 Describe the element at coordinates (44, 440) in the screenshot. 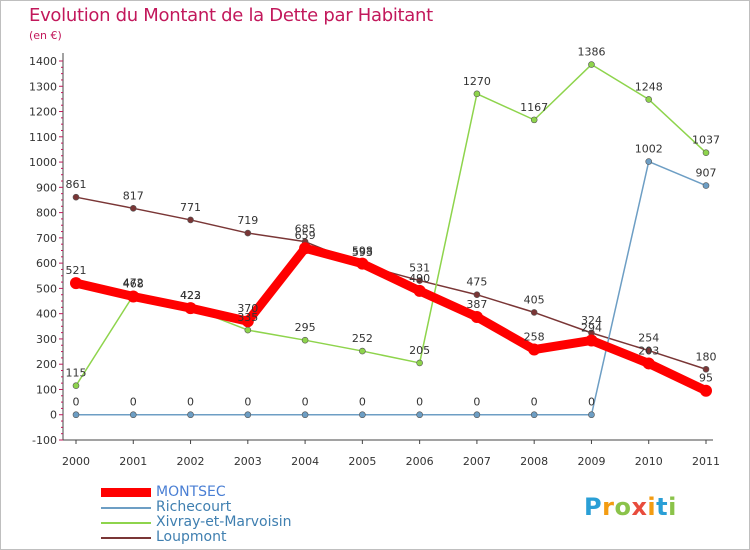

I see `y-tick-label: -100` at that location.